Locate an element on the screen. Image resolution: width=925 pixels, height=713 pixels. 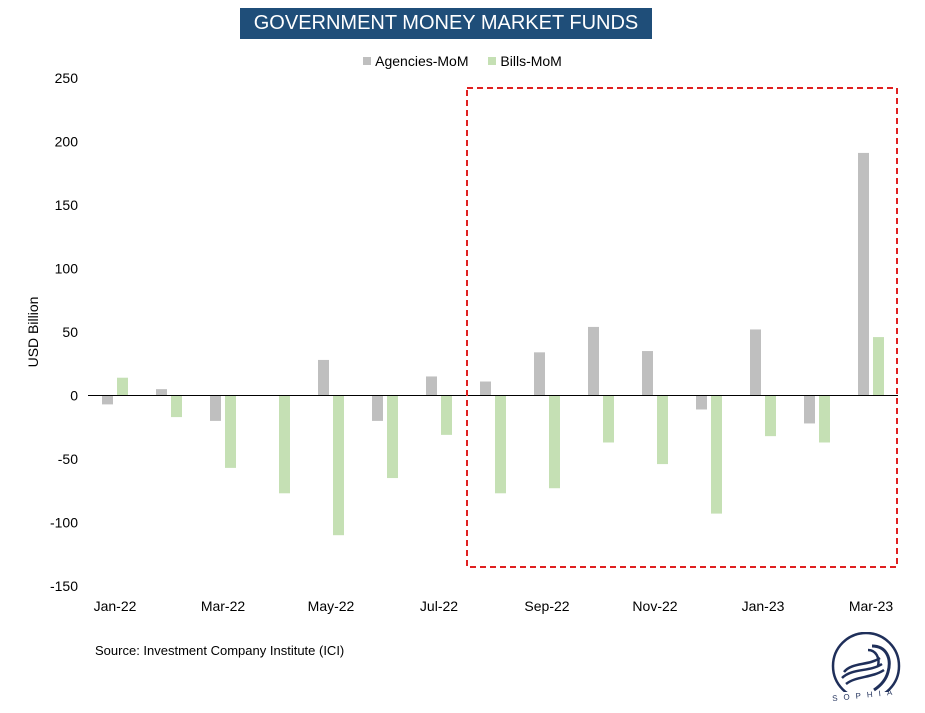
chart-title: GOVERNMENT MONEY MARKET FUNDS is located at coordinates (446, 23).